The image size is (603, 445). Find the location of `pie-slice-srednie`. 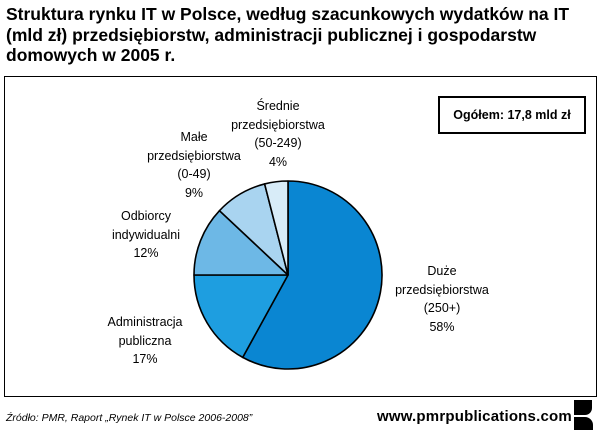

pie-slice-srednie is located at coordinates (276, 228).